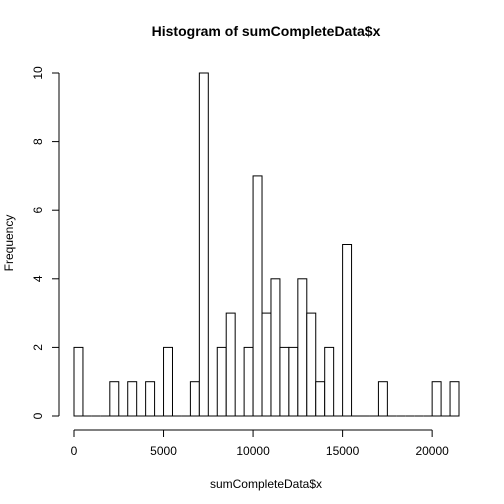 Image resolution: width=504 pixels, height=504 pixels. I want to click on x-tick-label: 0, so click(74, 451).